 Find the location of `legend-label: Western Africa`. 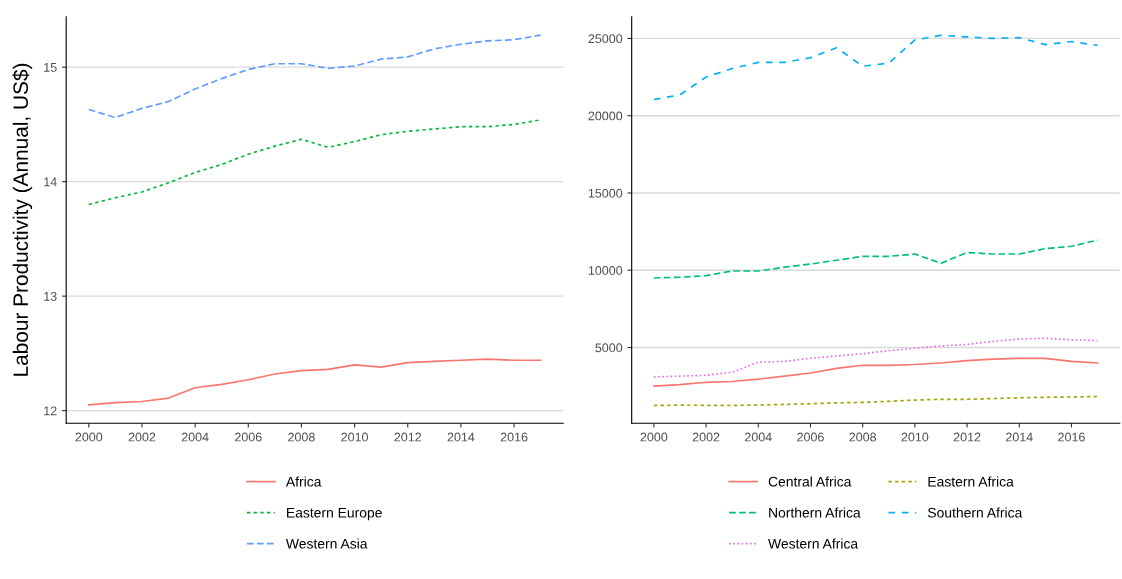

legend-label: Western Africa is located at coordinates (813, 543).